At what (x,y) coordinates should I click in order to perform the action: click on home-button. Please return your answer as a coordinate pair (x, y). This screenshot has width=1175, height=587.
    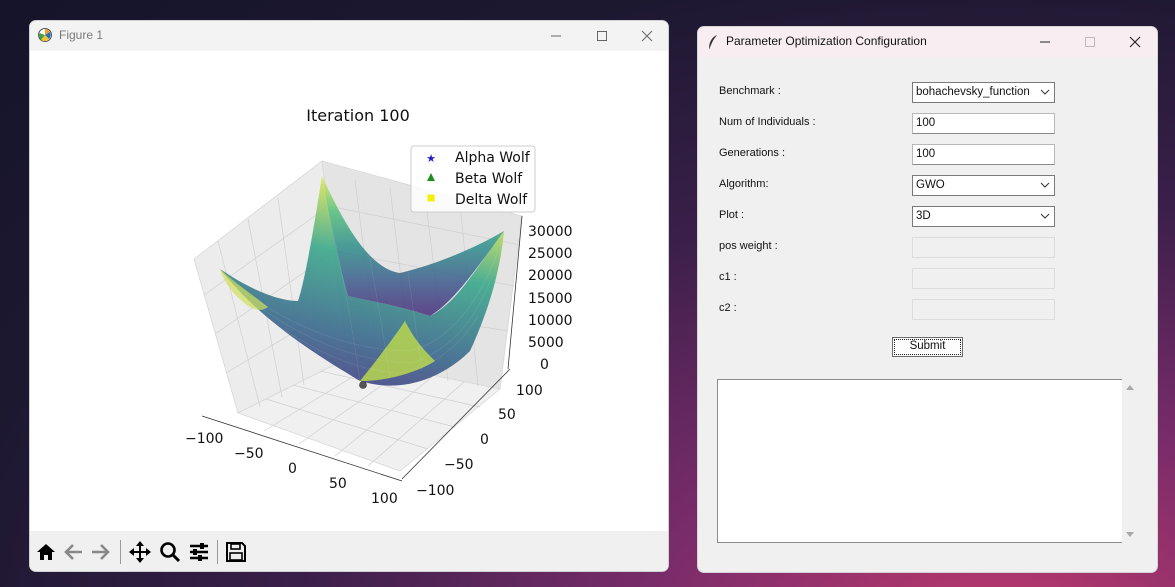
    Looking at the image, I should click on (46, 552).